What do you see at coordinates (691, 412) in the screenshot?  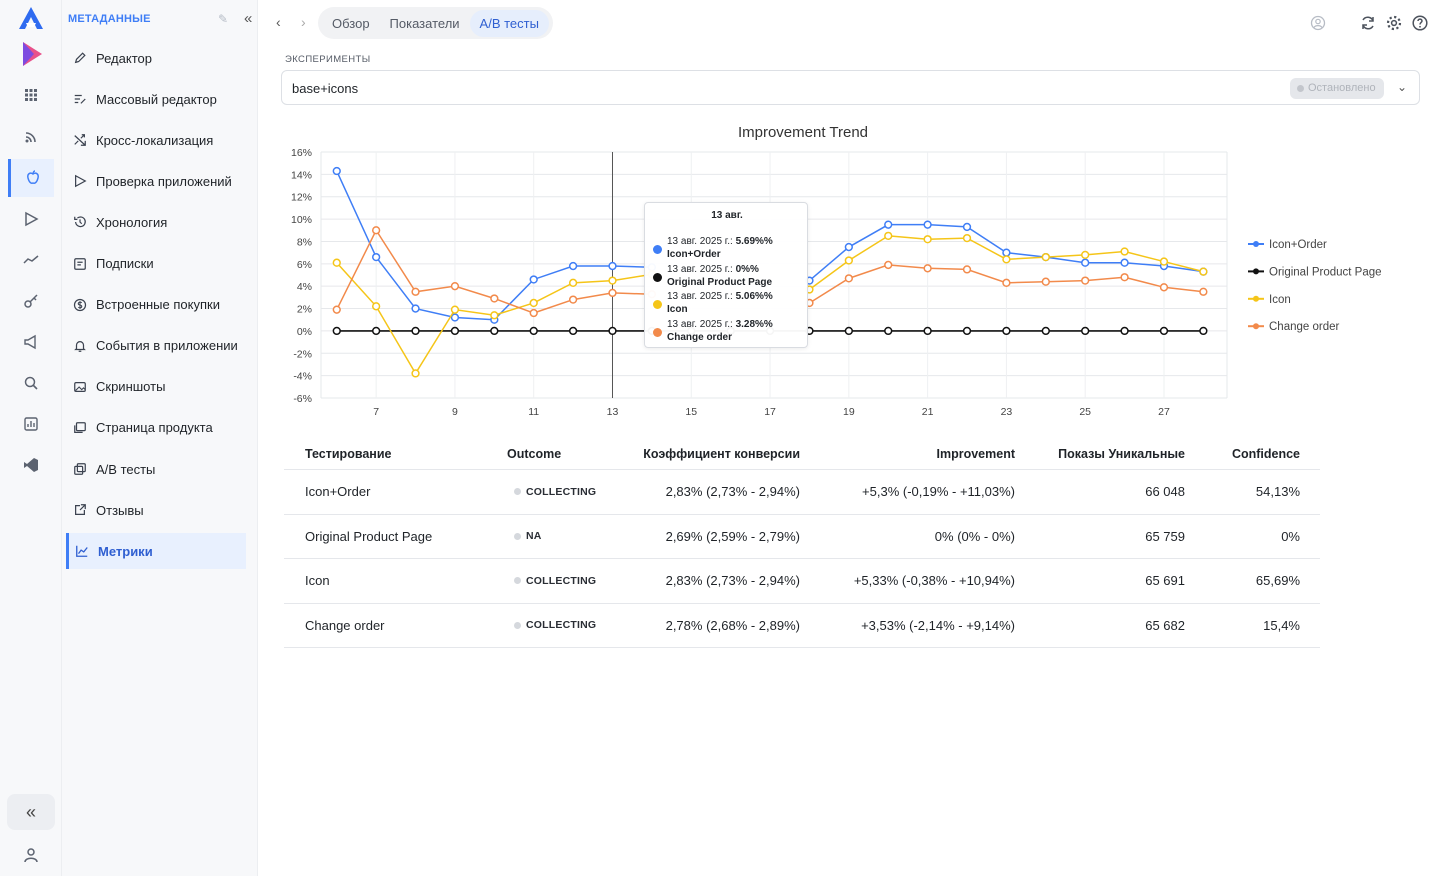 I see `x-tick-label: 15` at bounding box center [691, 412].